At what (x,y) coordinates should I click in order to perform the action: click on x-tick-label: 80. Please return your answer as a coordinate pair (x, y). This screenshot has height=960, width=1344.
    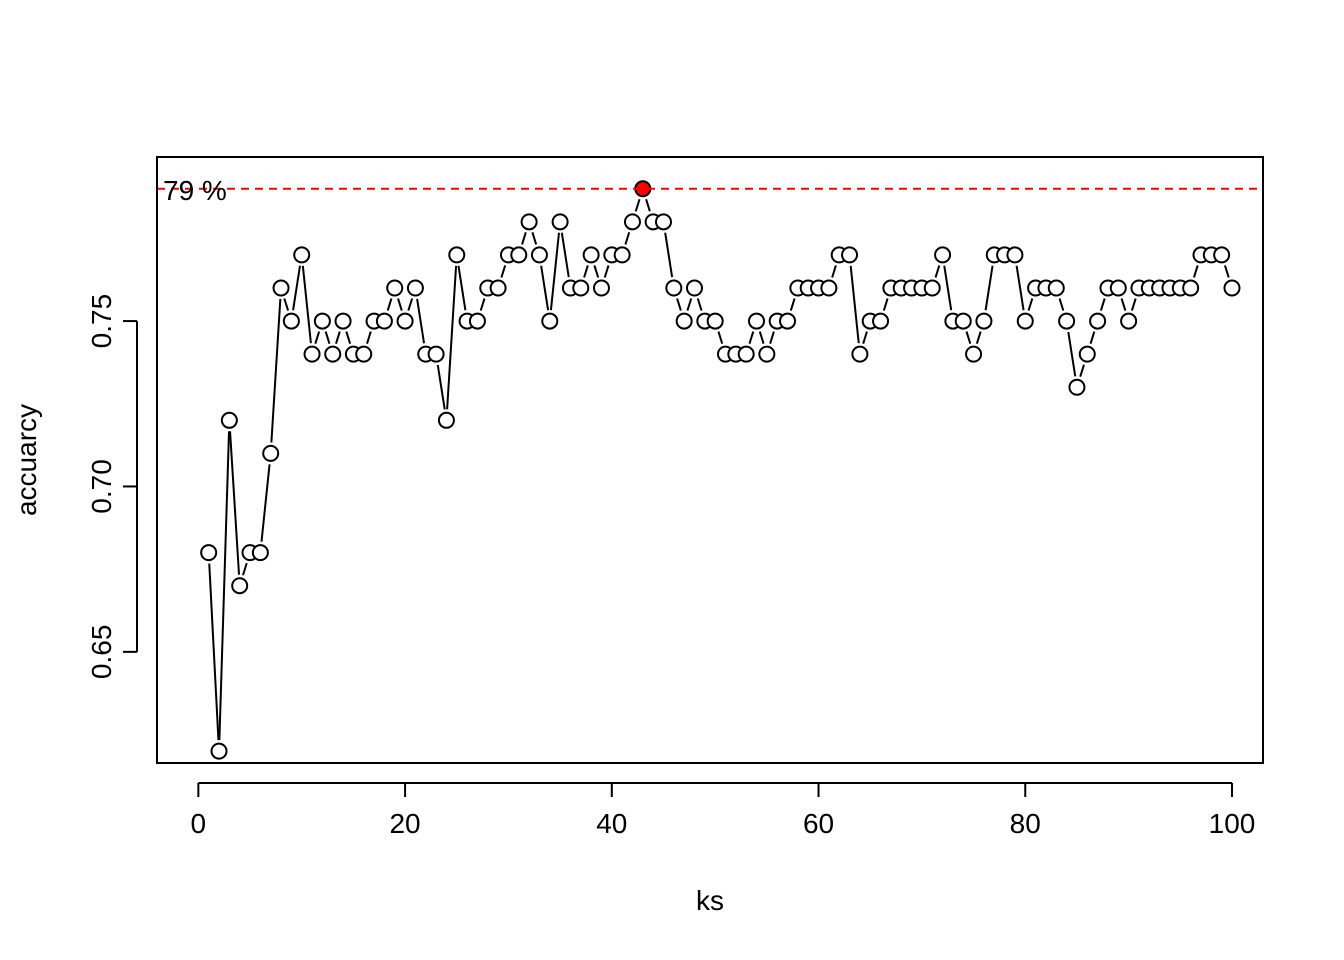
    Looking at the image, I should click on (1025, 823).